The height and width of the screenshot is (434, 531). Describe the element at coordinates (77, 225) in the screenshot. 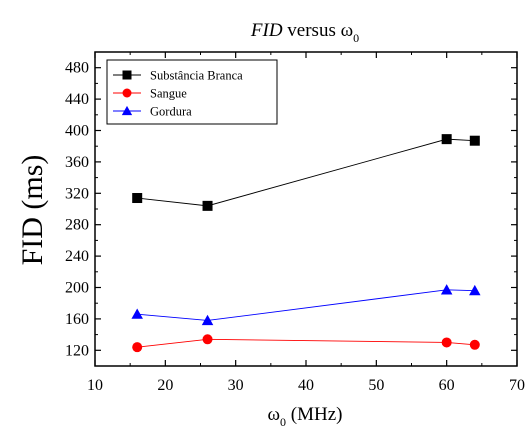

I see `y-tick-label: 280` at that location.